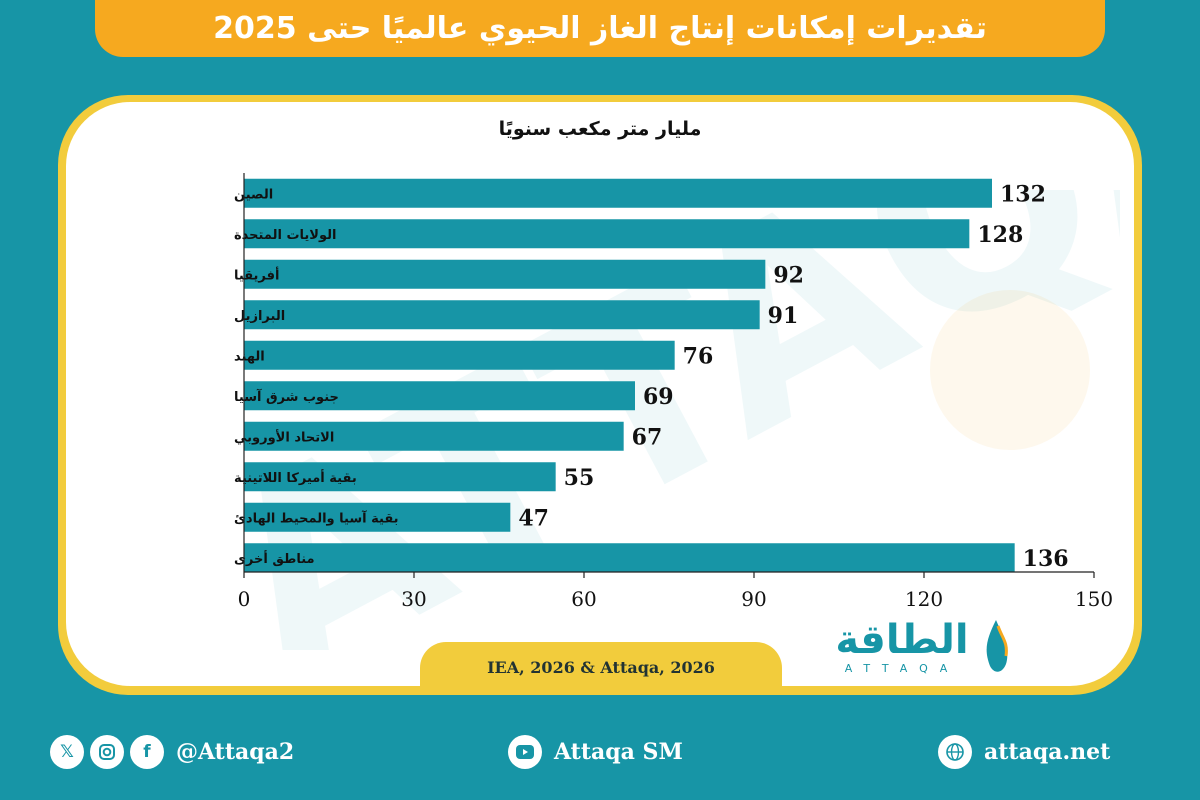 The width and height of the screenshot is (1200, 800). I want to click on data-label: 91, so click(783, 316).